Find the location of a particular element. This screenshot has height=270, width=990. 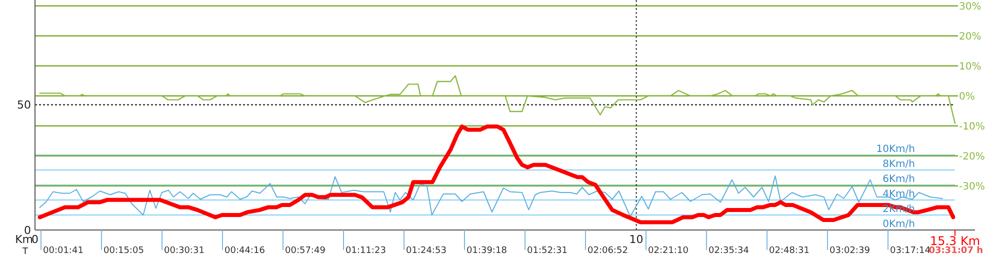

text: 00:57:49 is located at coordinates (305, 251).